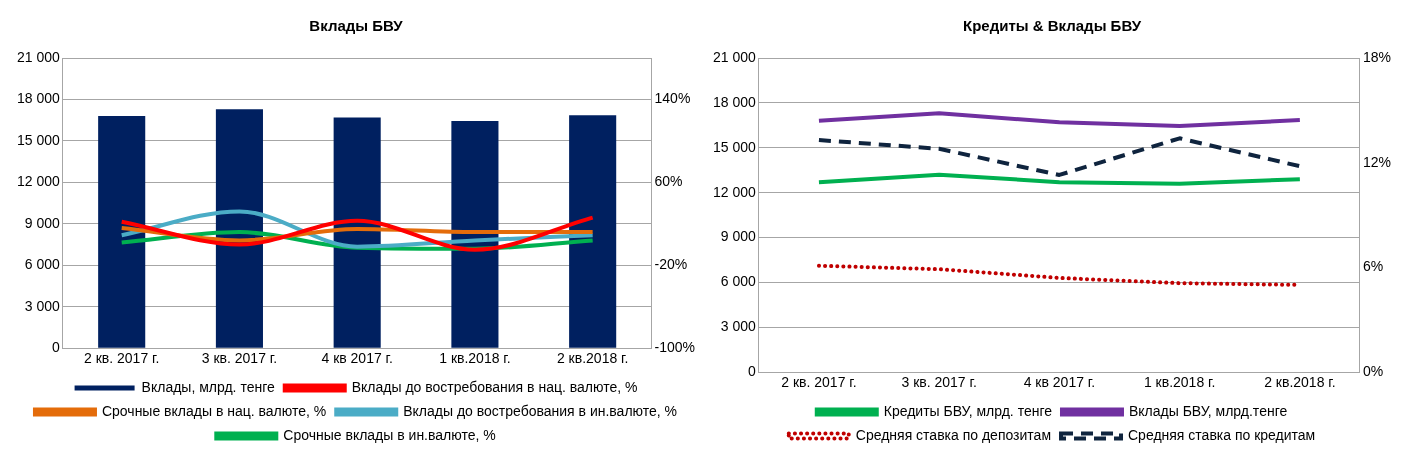  What do you see at coordinates (494, 386) in the screenshot?
I see `legend-label: Вклады до востребования в нац. валюте, %` at bounding box center [494, 386].